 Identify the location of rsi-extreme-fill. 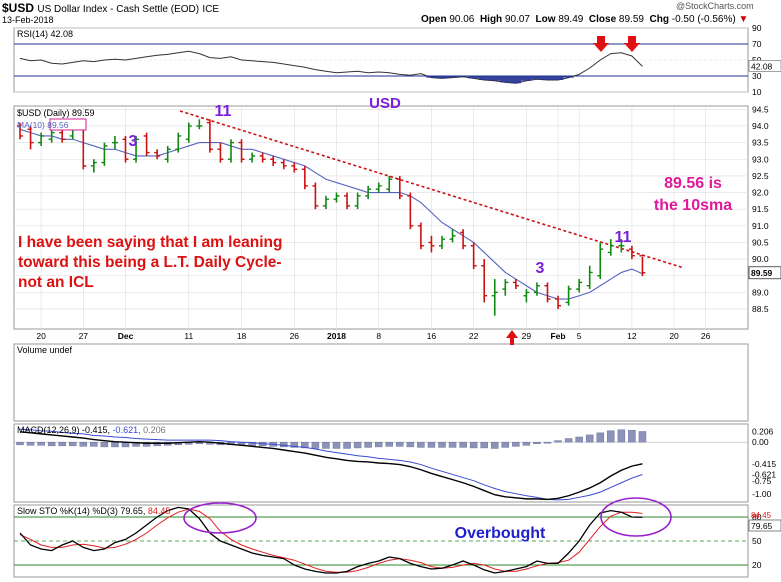
(500, 80).